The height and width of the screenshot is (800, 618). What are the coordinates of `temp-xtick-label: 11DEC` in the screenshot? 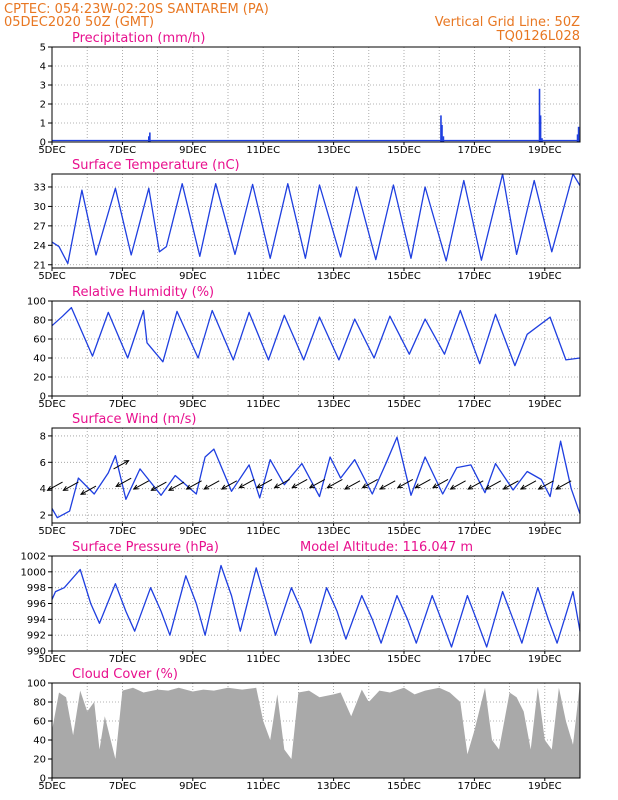 It's located at (263, 276).